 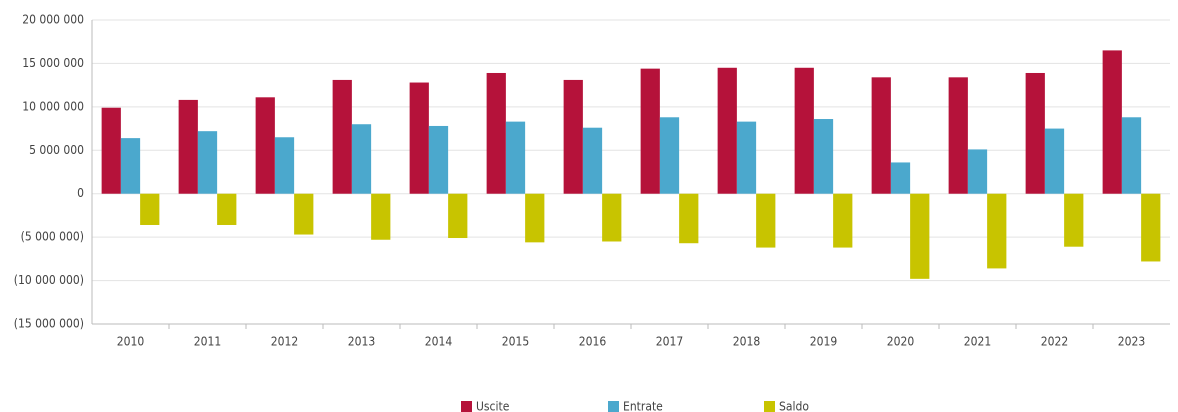 What do you see at coordinates (901, 342) in the screenshot?
I see `x-tick-label: 2020` at bounding box center [901, 342].